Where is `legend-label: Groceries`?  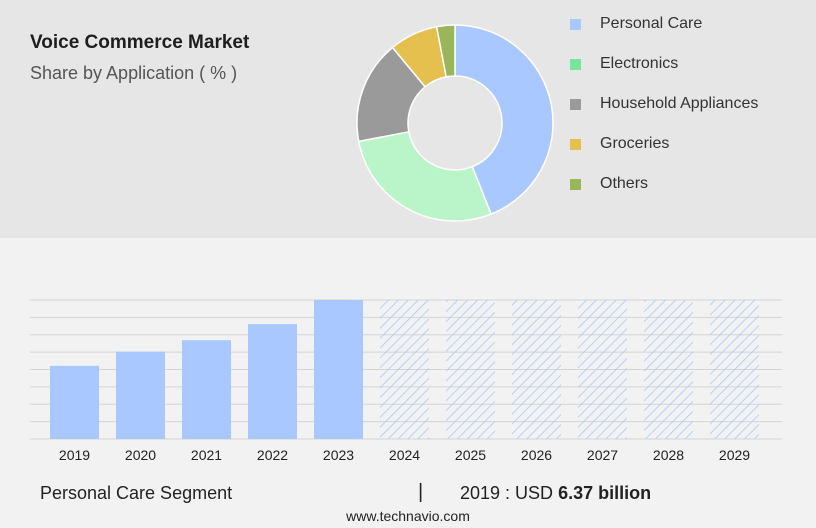 legend-label: Groceries is located at coordinates (635, 143).